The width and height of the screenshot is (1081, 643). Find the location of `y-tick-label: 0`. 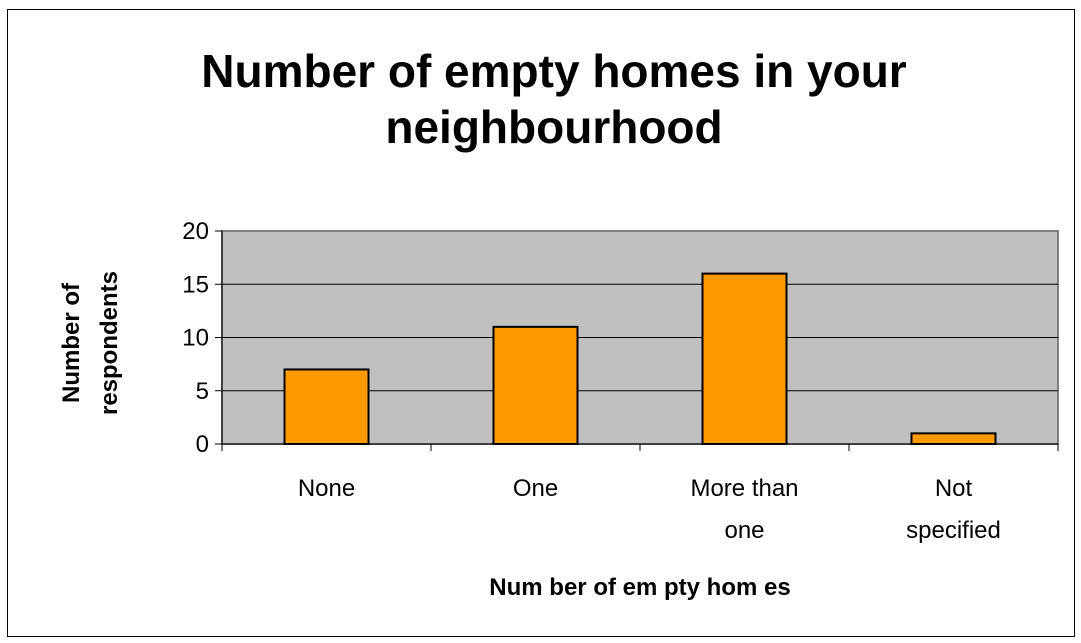

y-tick-label: 0 is located at coordinates (202, 444).